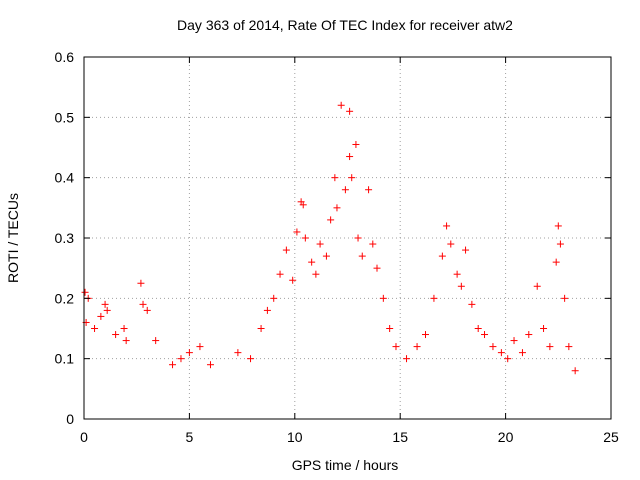 The image size is (640, 480). Describe the element at coordinates (190, 437) in the screenshot. I see `x-tick-label: 5` at that location.